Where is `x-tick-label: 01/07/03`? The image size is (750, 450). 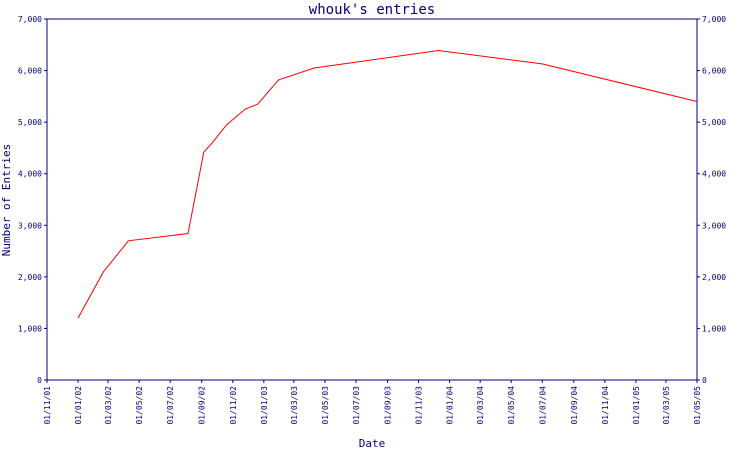
x-tick-label: 01/07/03 is located at coordinates (356, 405).